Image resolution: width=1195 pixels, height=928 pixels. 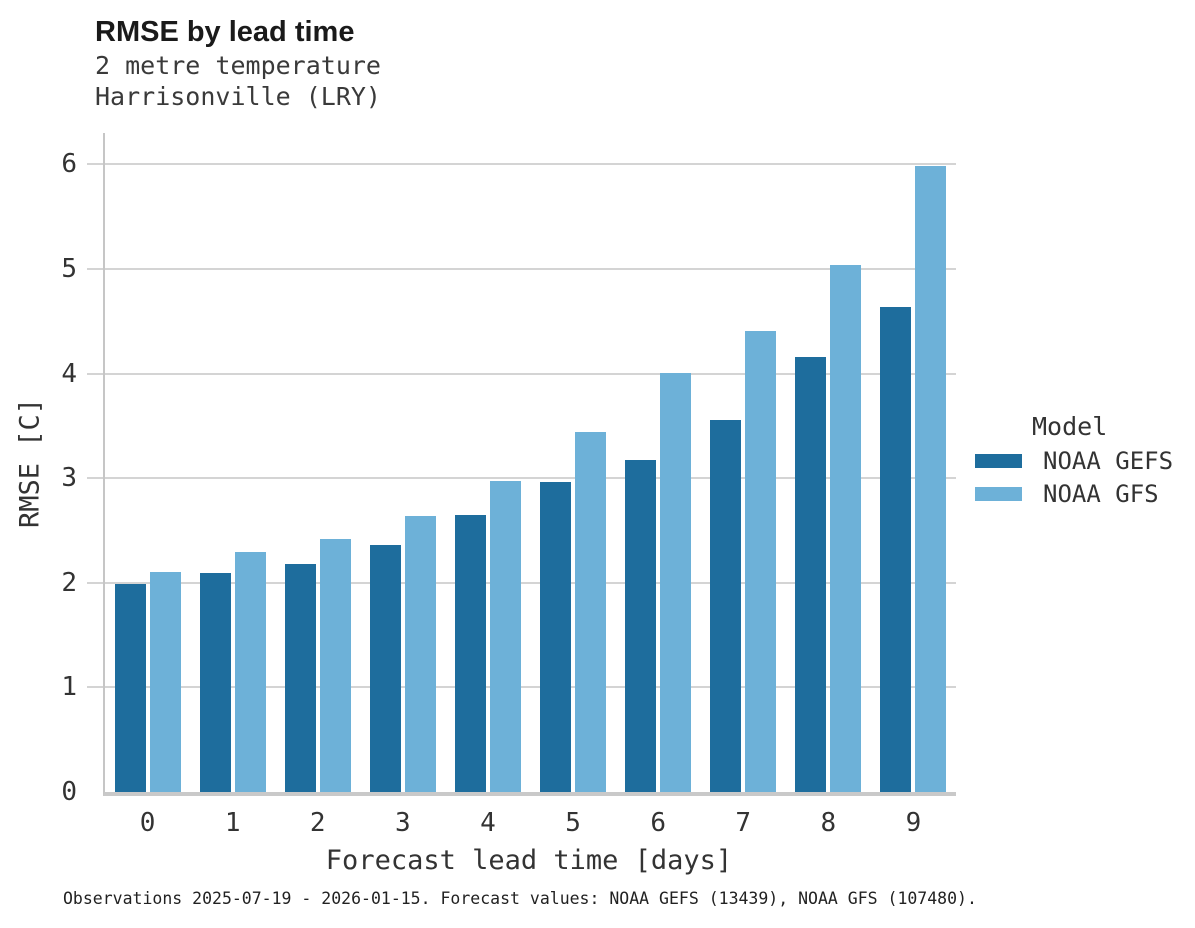 What do you see at coordinates (529, 860) in the screenshot?
I see `x-axis-title: Forecast lead time [days]` at bounding box center [529, 860].